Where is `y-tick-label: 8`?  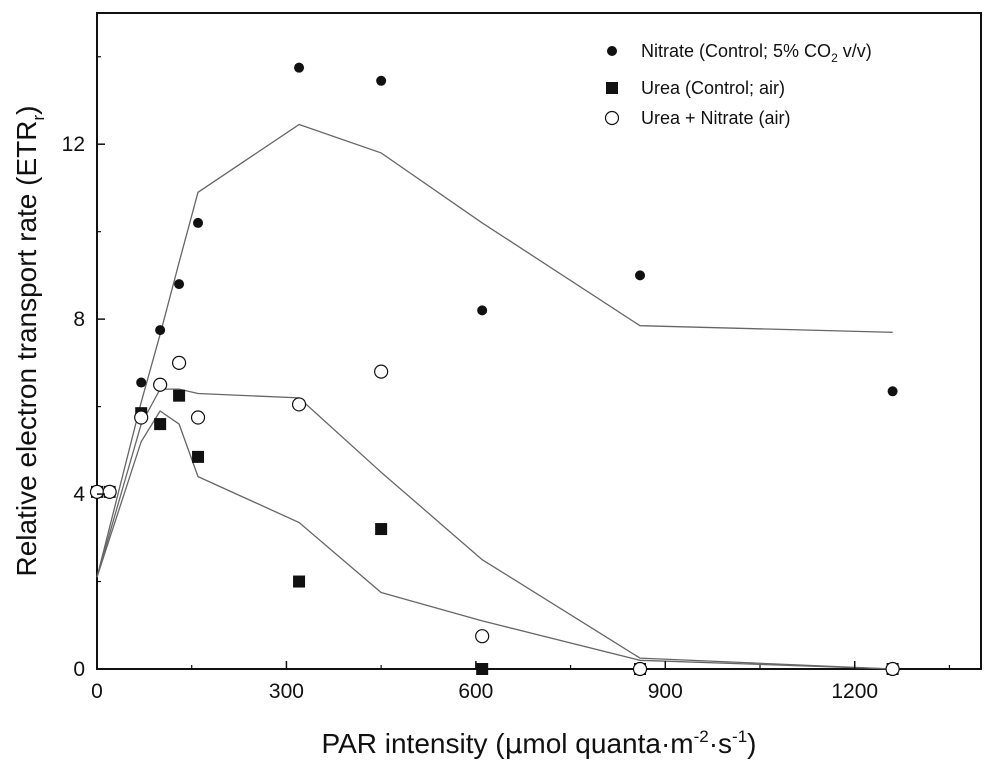 y-tick-label: 8 is located at coordinates (79, 319).